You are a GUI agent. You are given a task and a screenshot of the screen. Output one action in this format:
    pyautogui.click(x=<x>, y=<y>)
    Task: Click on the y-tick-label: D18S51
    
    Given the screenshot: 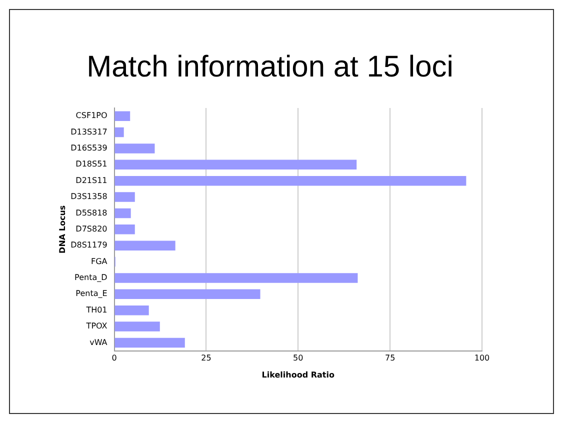 What is the action you would take?
    pyautogui.click(x=92, y=164)
    